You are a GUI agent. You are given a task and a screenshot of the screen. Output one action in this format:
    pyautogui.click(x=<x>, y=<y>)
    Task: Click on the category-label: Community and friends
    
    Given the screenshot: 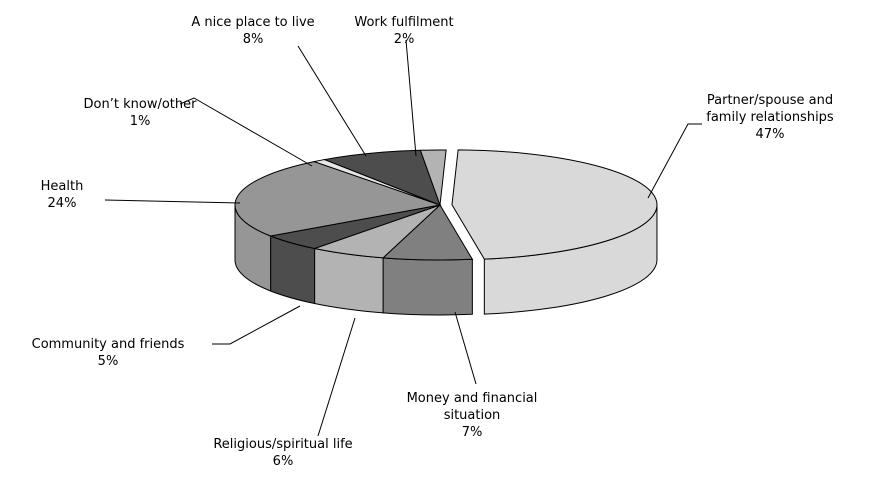 What is the action you would take?
    pyautogui.click(x=108, y=344)
    